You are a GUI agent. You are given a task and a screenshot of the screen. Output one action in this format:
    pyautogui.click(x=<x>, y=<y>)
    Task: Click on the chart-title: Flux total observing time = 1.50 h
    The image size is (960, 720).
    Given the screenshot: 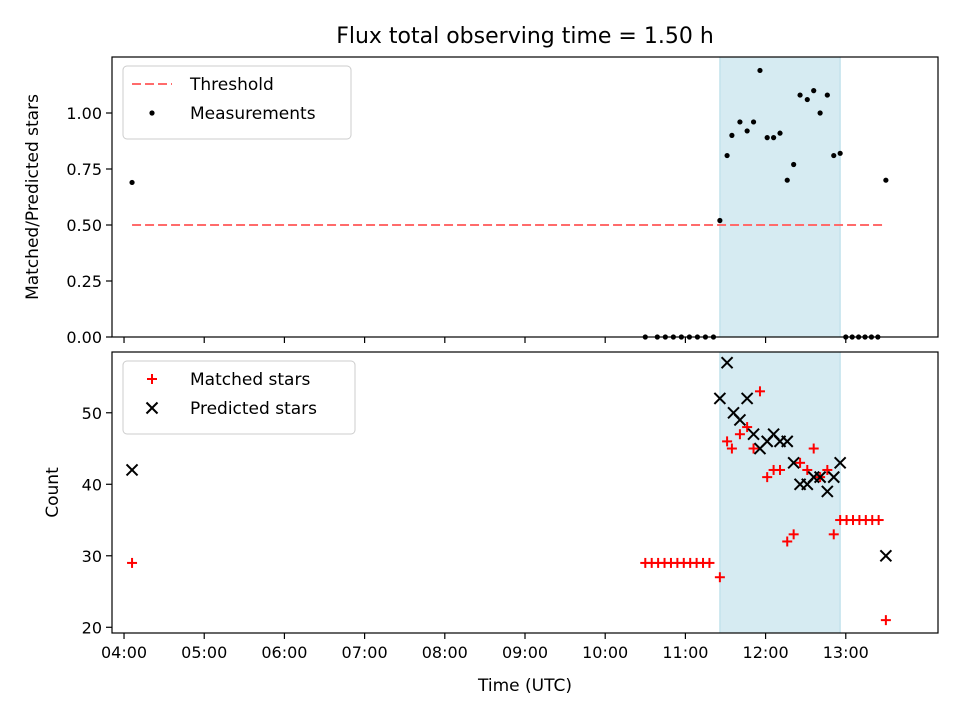 What is the action you would take?
    pyautogui.click(x=525, y=36)
    